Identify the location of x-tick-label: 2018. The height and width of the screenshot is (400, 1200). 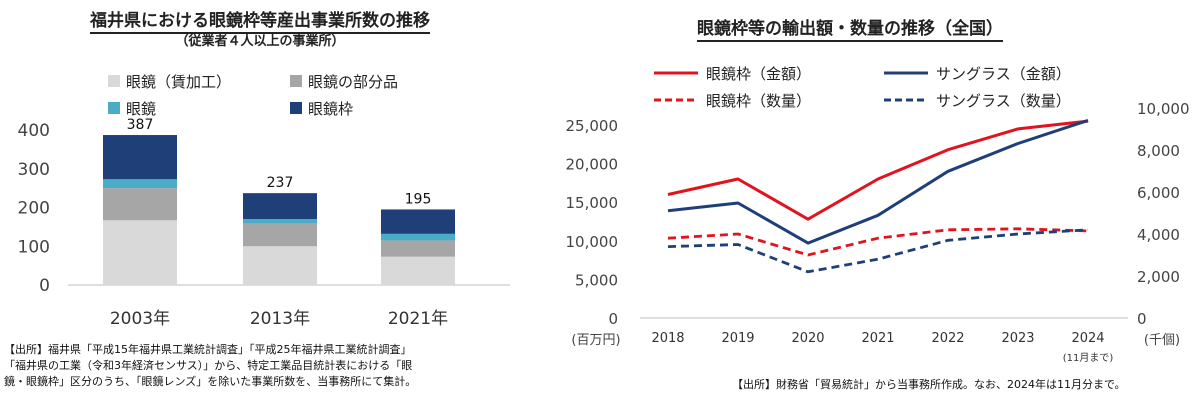
(667, 338).